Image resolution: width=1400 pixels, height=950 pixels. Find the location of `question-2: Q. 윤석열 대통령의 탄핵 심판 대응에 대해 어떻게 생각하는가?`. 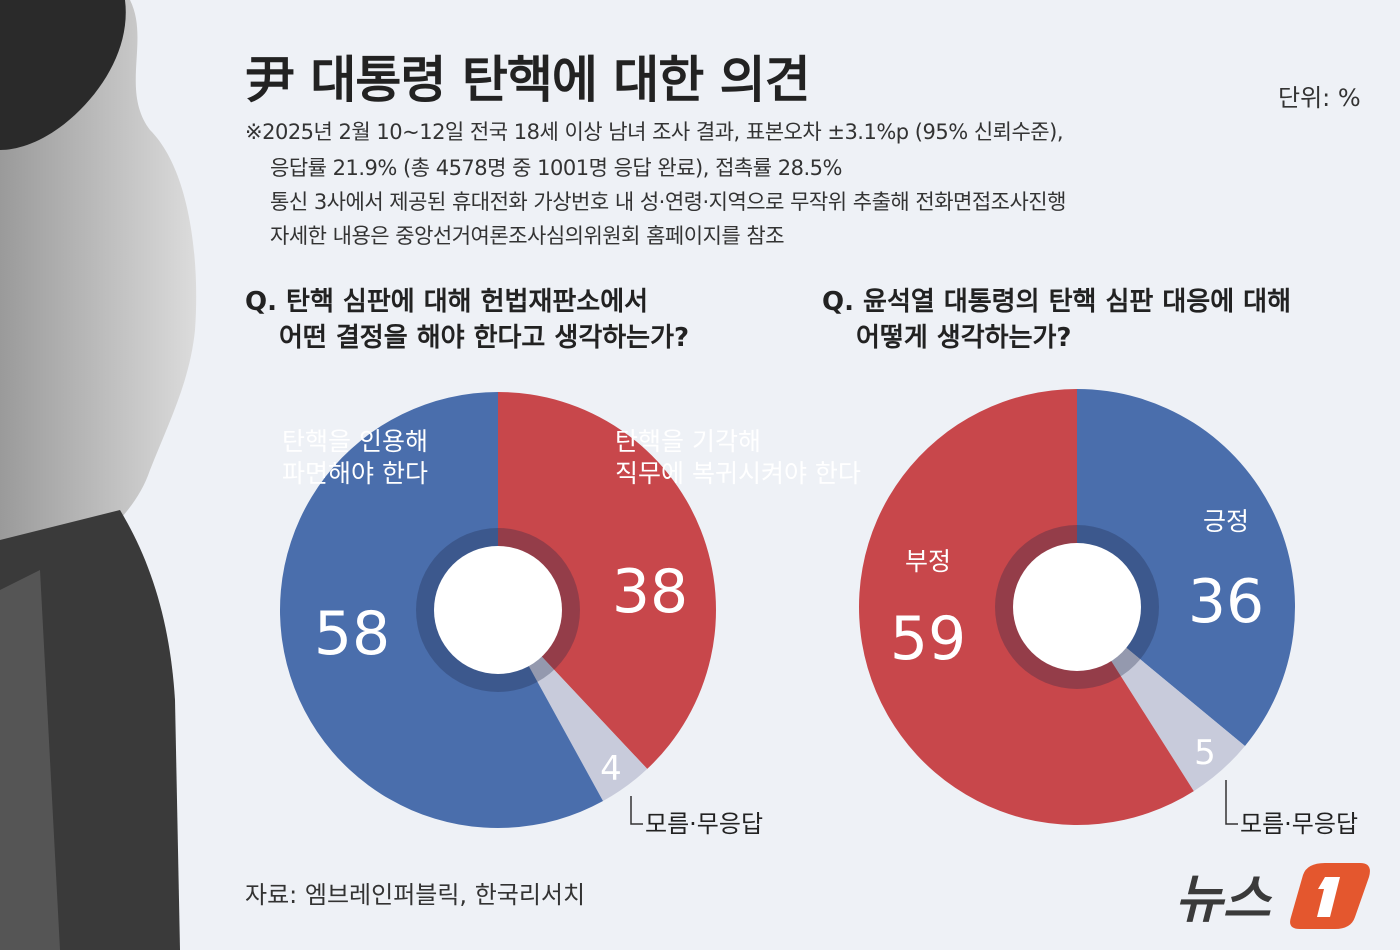

question-2: Q. 윤석열 대통령의 탄핵 심판 대응에 대해 어떻게 생각하는가? is located at coordinates (1056, 320).